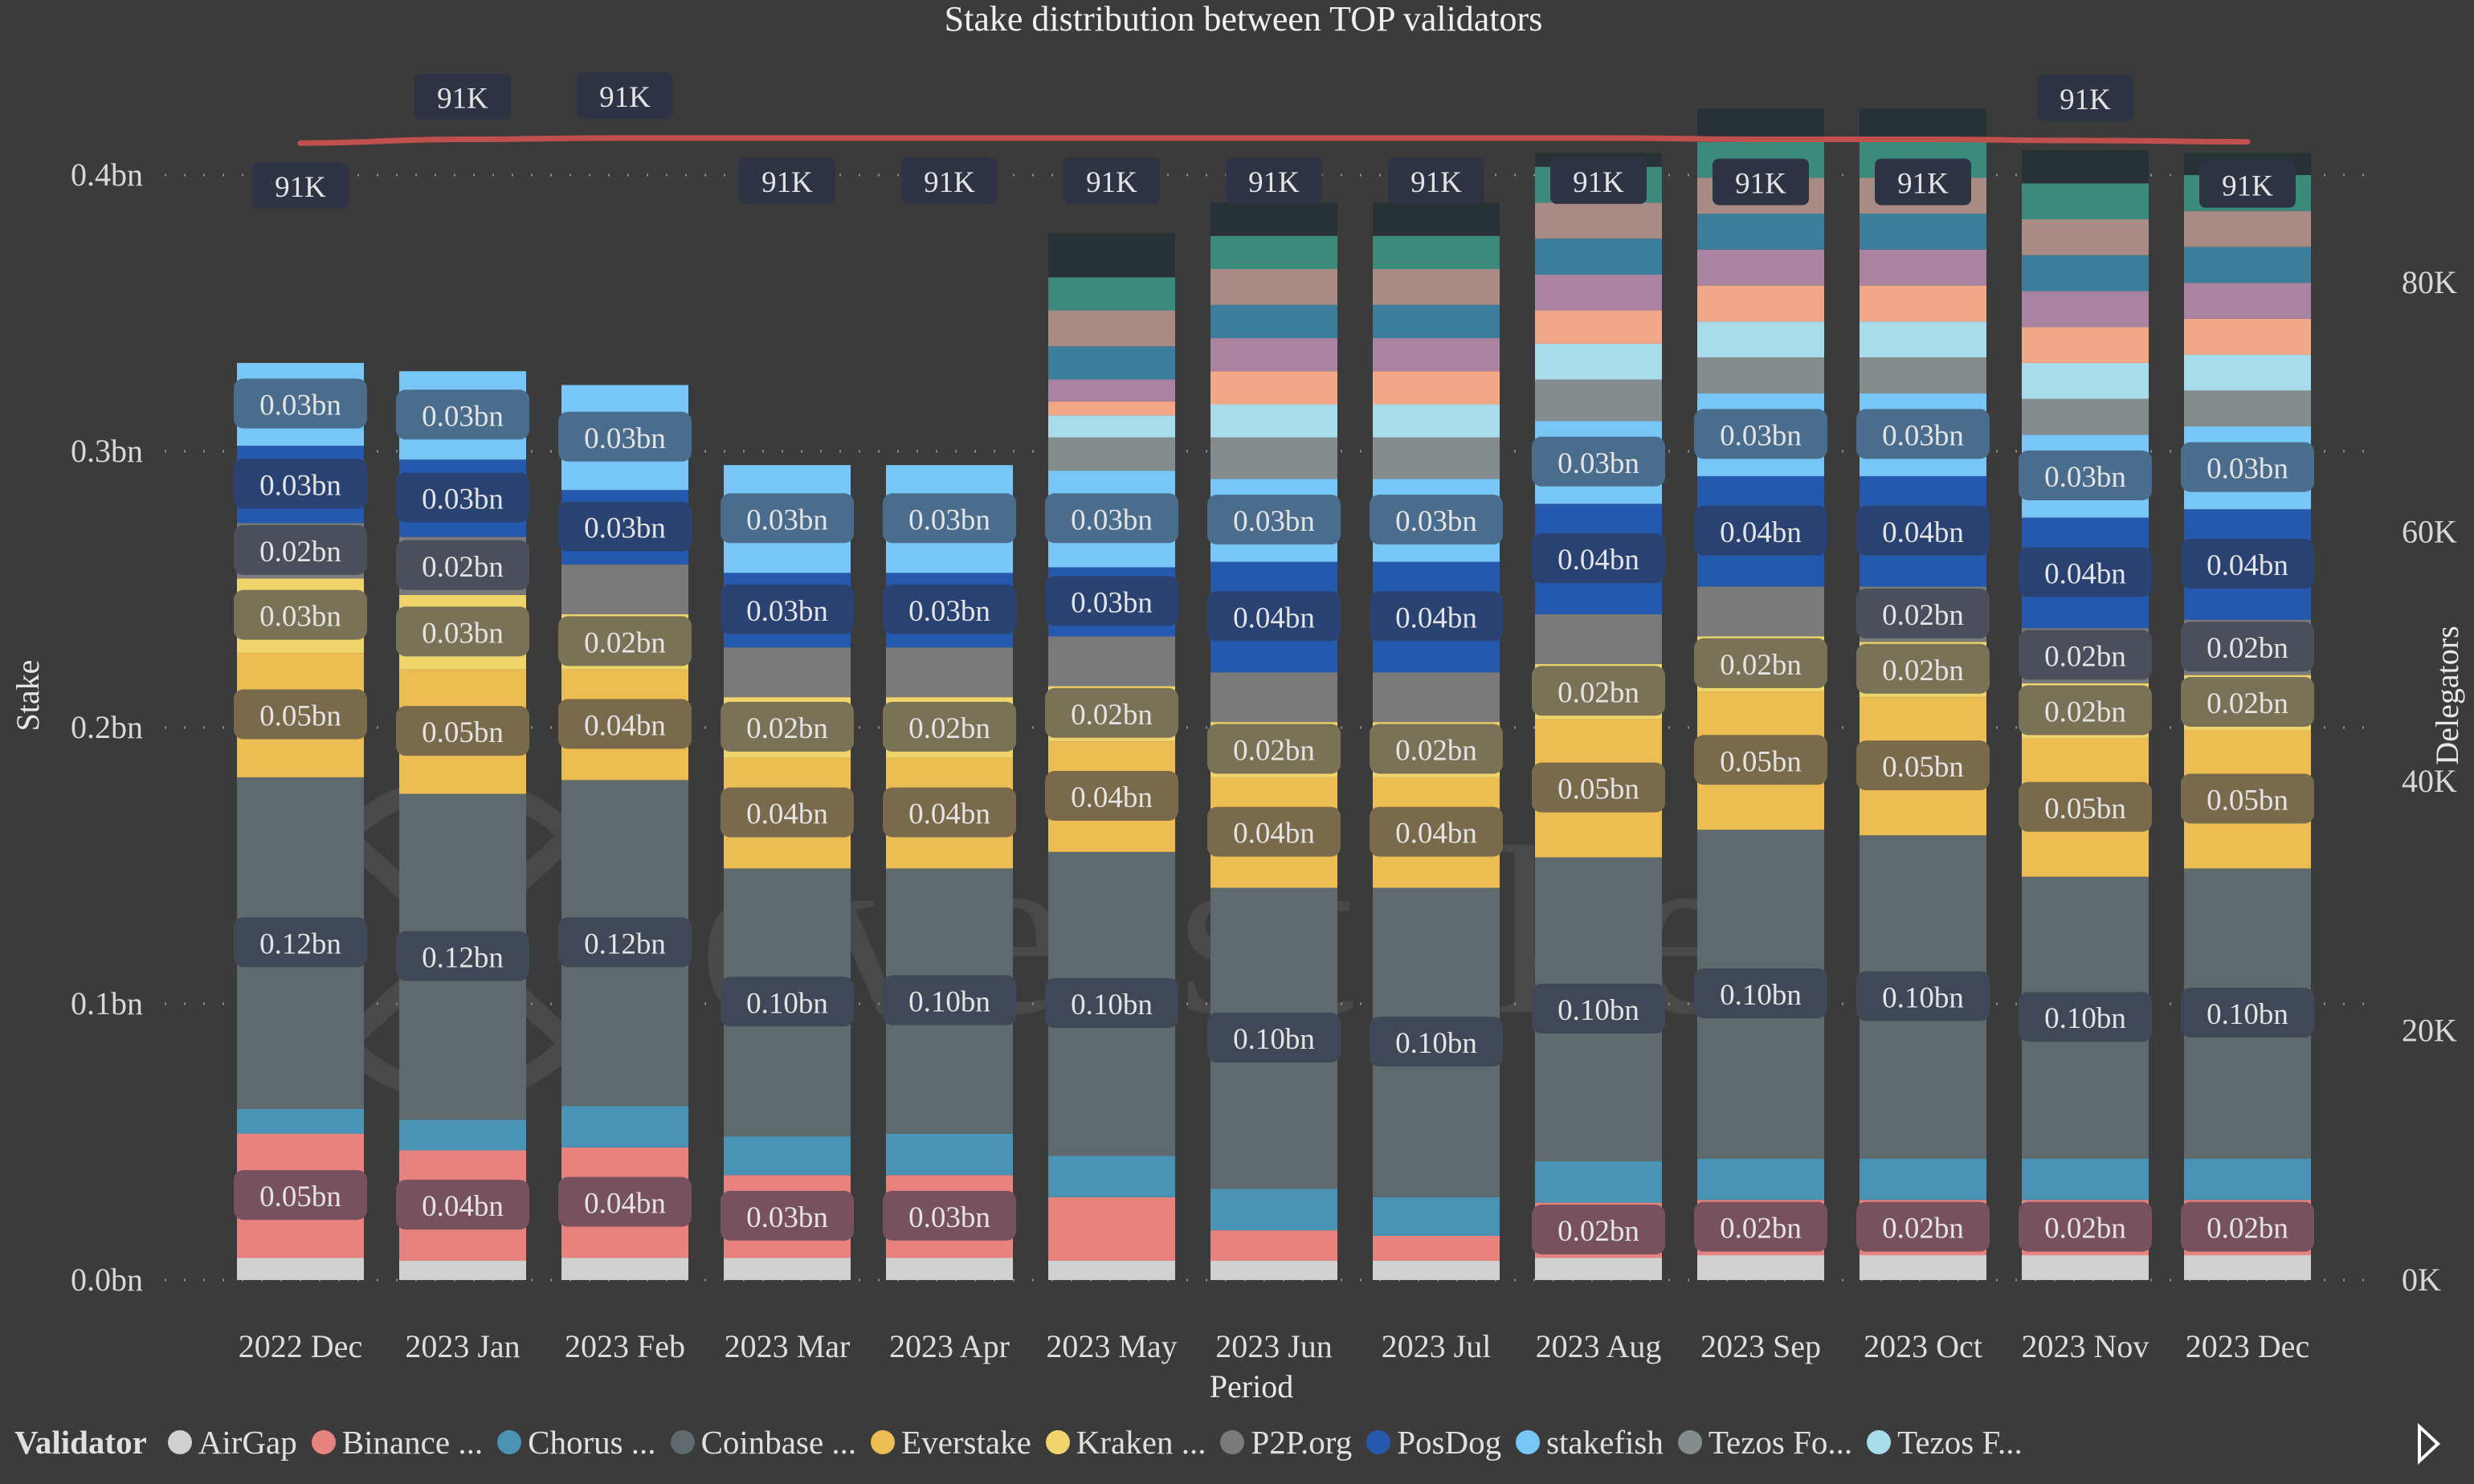  Describe the element at coordinates (232, 1442) in the screenshot. I see `legend-item: AirGap` at that location.